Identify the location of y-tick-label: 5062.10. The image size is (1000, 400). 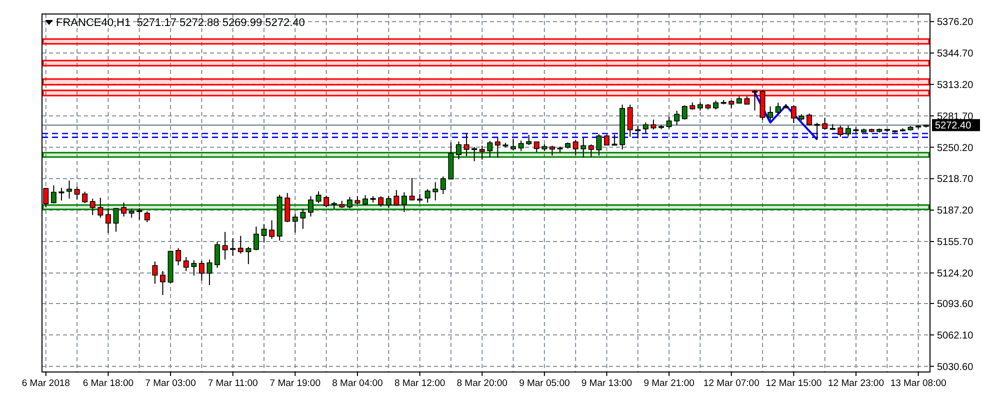
(955, 336).